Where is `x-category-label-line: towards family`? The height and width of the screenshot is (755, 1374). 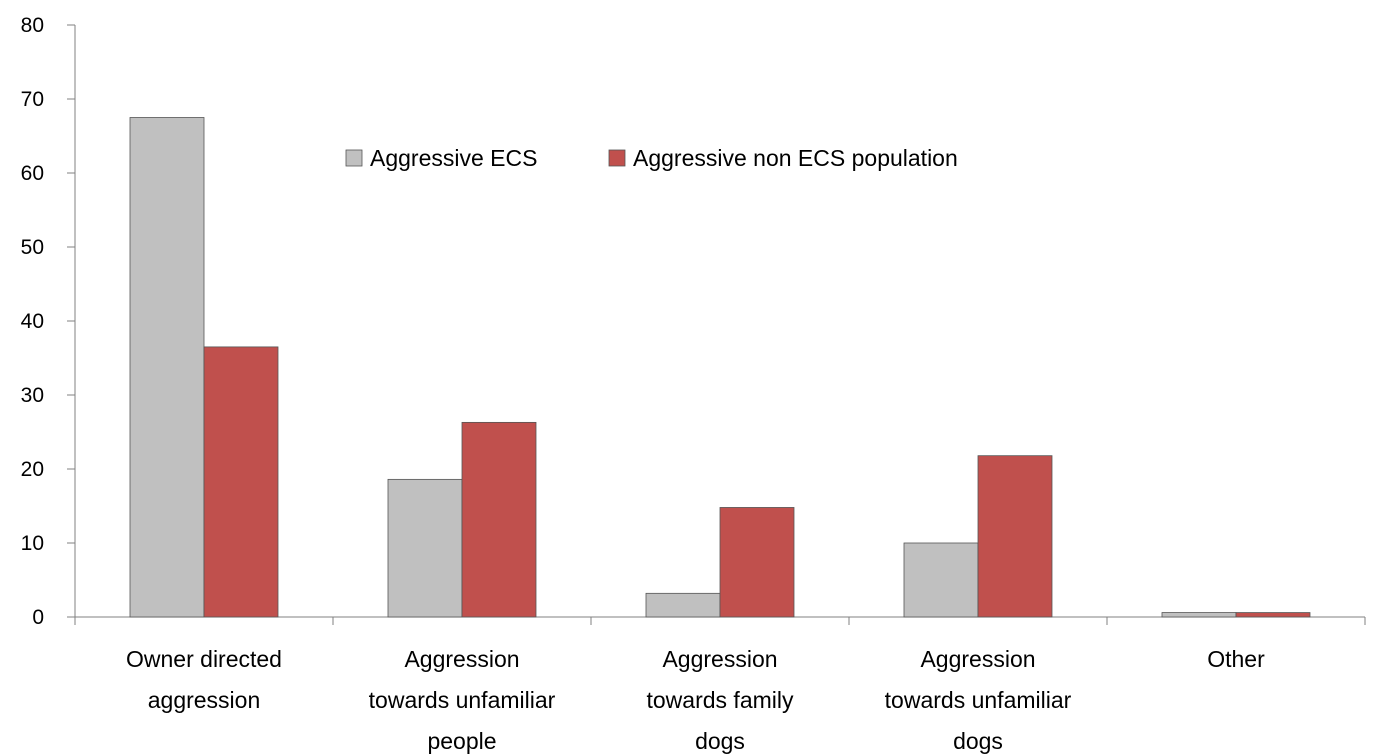 x-category-label-line: towards family is located at coordinates (720, 700).